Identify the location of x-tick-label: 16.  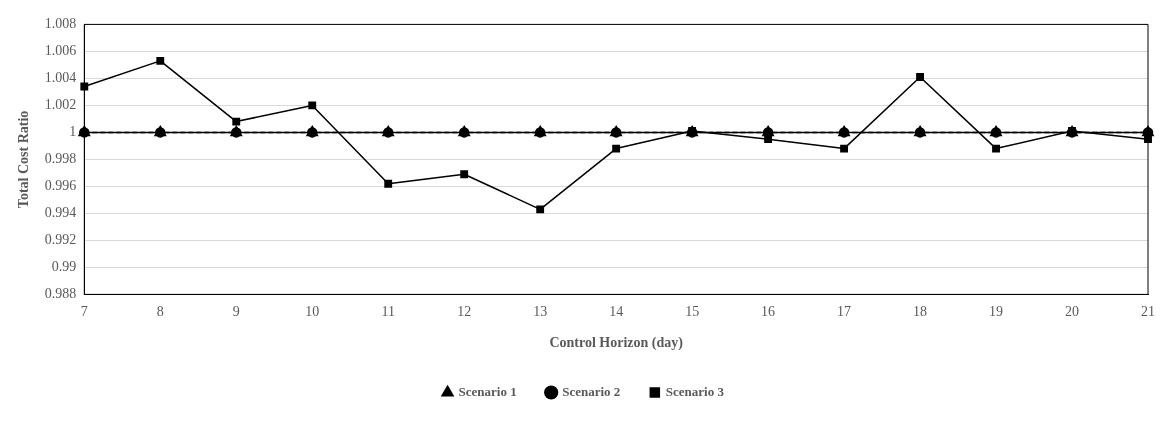
(768, 312).